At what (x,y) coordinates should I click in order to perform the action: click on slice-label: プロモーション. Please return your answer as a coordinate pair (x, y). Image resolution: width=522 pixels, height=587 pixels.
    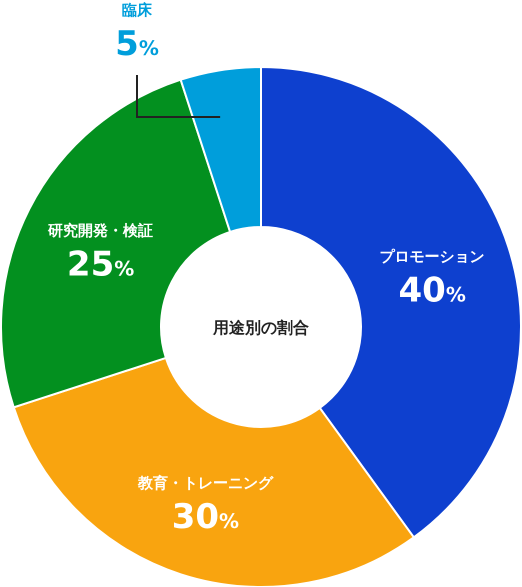
    Looking at the image, I should click on (432, 256).